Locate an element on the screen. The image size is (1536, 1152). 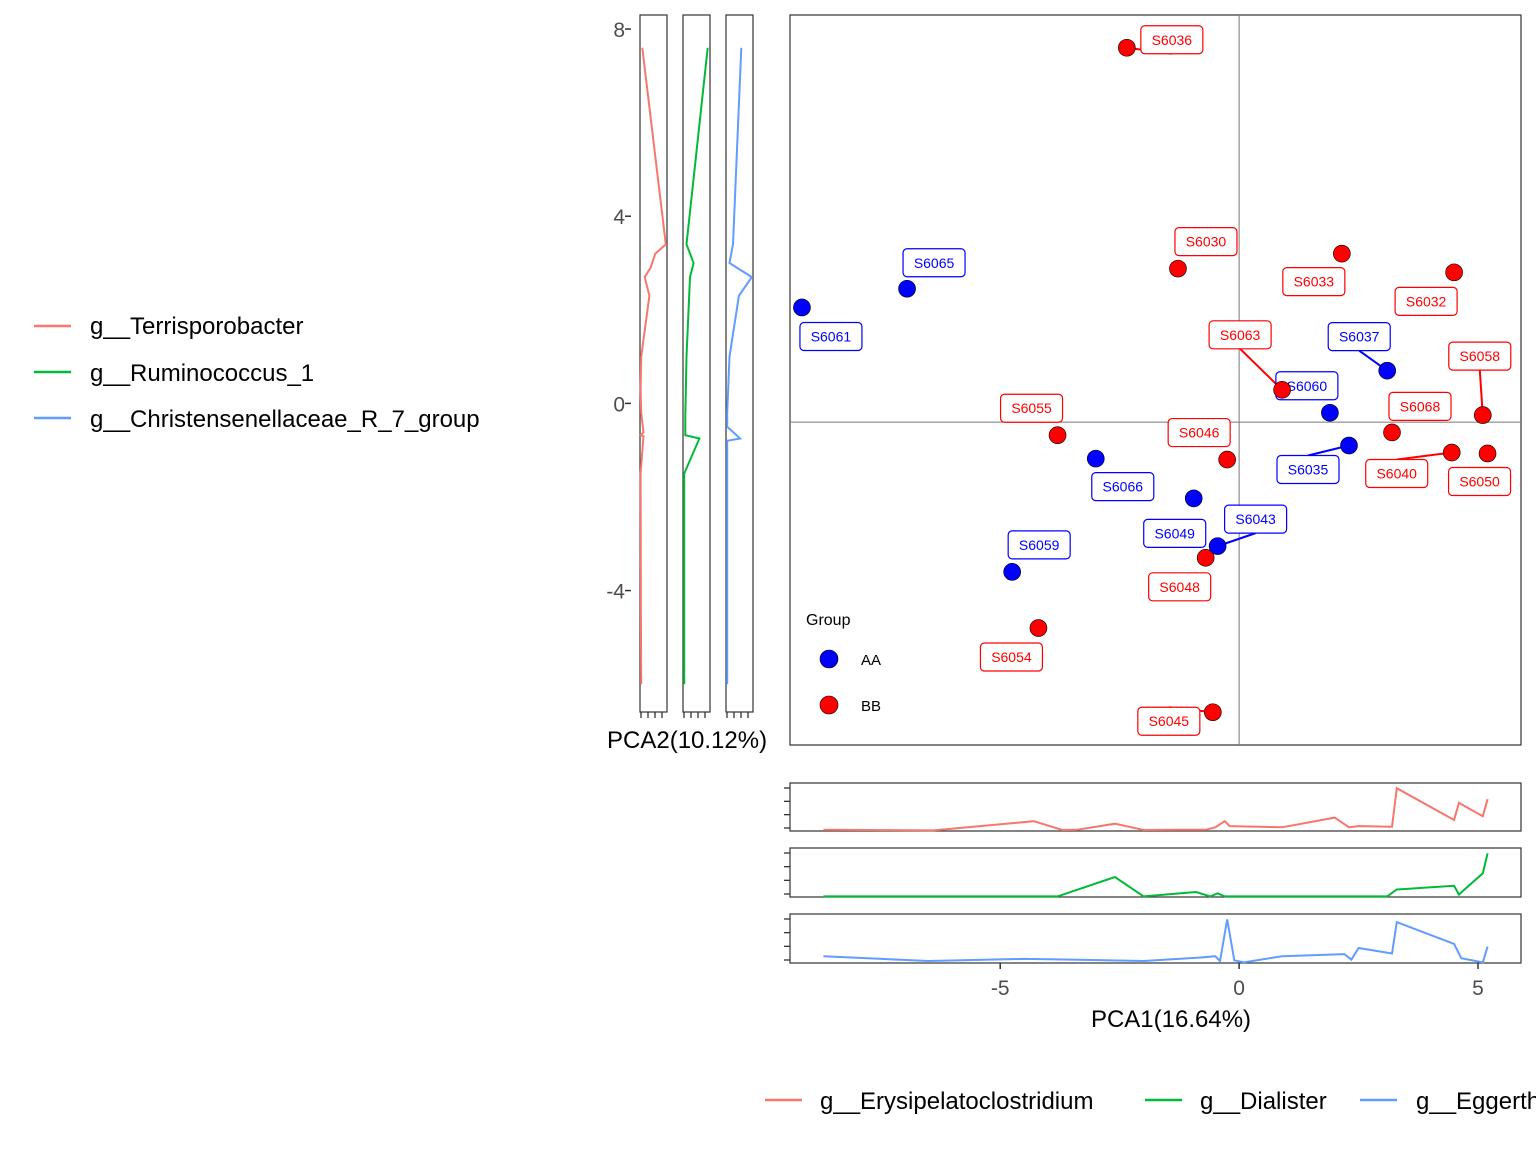
sample-point-s6048 is located at coordinates (1205, 558).